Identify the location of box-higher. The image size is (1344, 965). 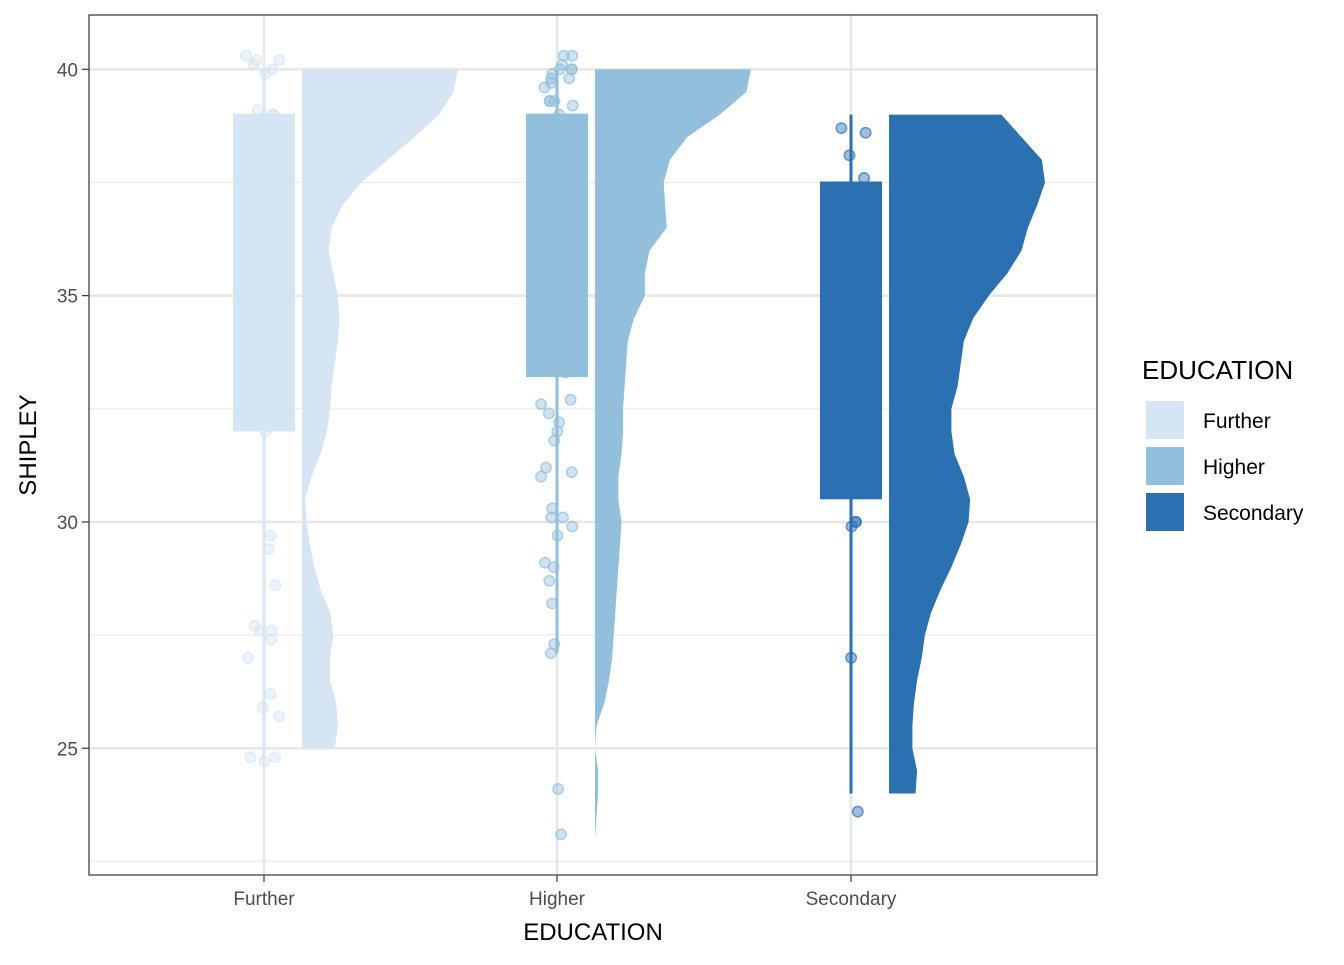
(557, 246).